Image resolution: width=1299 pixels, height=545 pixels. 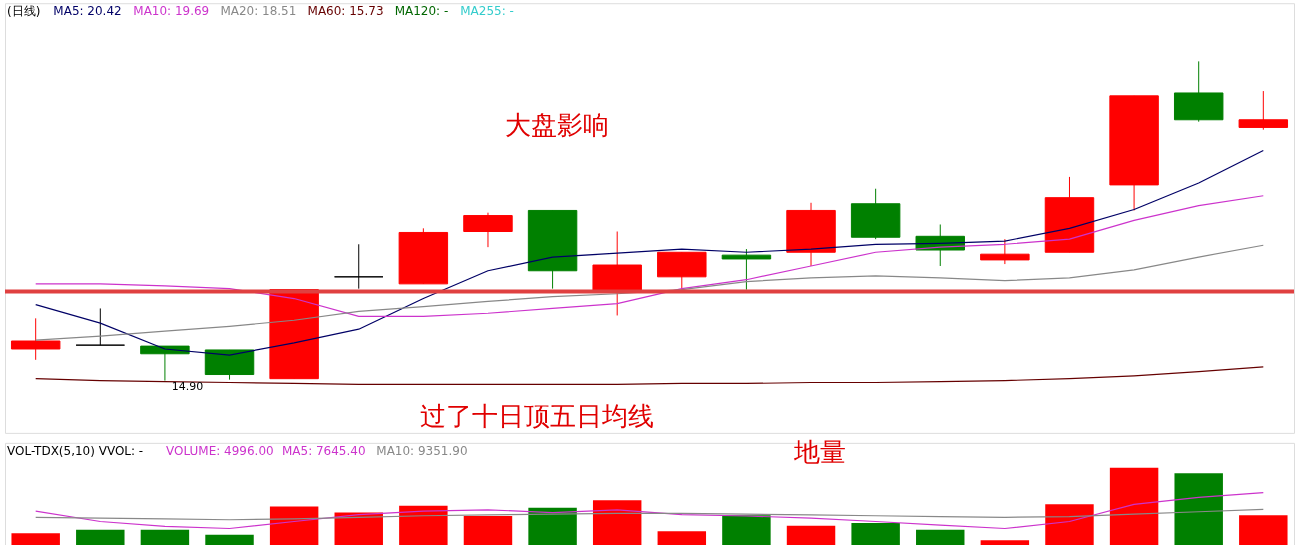 What do you see at coordinates (171, 11) in the screenshot?
I see `text: MA10: 19.69` at bounding box center [171, 11].